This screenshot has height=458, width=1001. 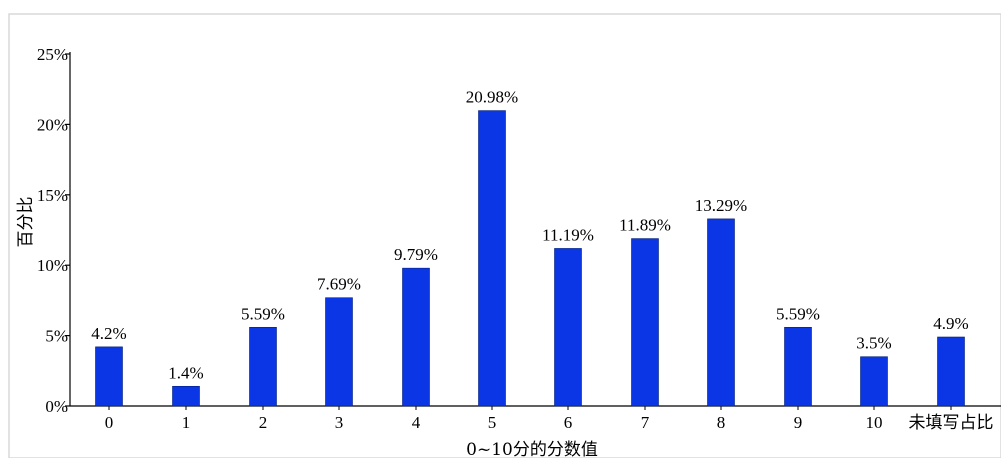 I want to click on x-tick-label: 7, so click(x=645, y=422).